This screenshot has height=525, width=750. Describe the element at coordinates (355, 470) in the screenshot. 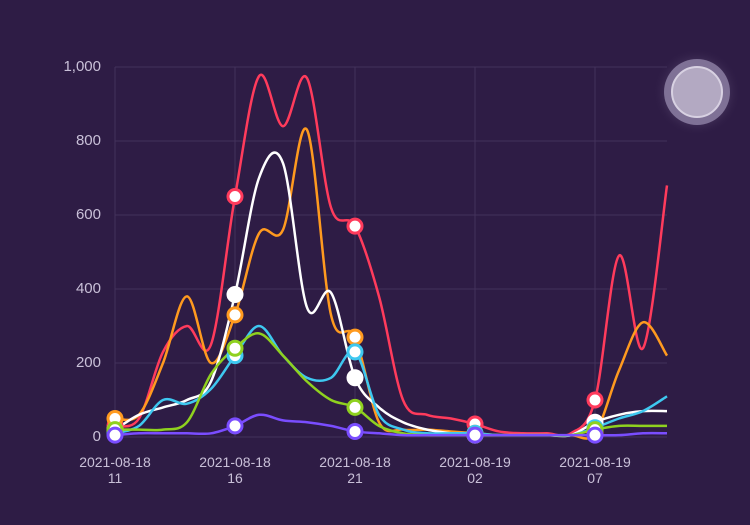

I see `x-tick-label: 2021-08-18 21` at that location.